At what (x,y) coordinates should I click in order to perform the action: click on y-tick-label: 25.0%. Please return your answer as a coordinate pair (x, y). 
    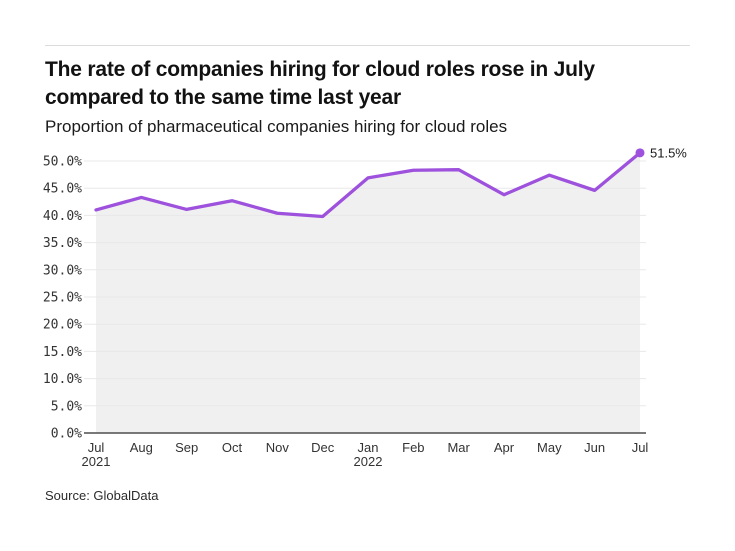
    Looking at the image, I should click on (62, 298).